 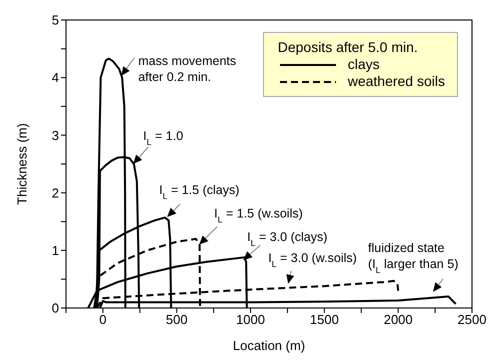 I want to click on x-tick-label: 2500, so click(x=472, y=320).